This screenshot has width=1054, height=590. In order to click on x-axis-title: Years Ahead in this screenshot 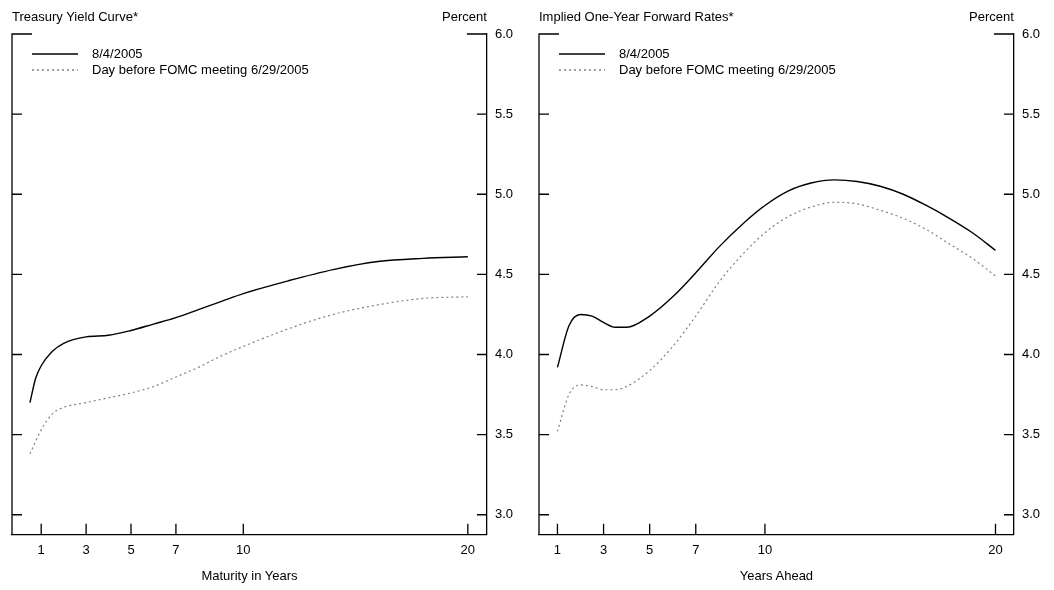, I will do `click(776, 575)`.